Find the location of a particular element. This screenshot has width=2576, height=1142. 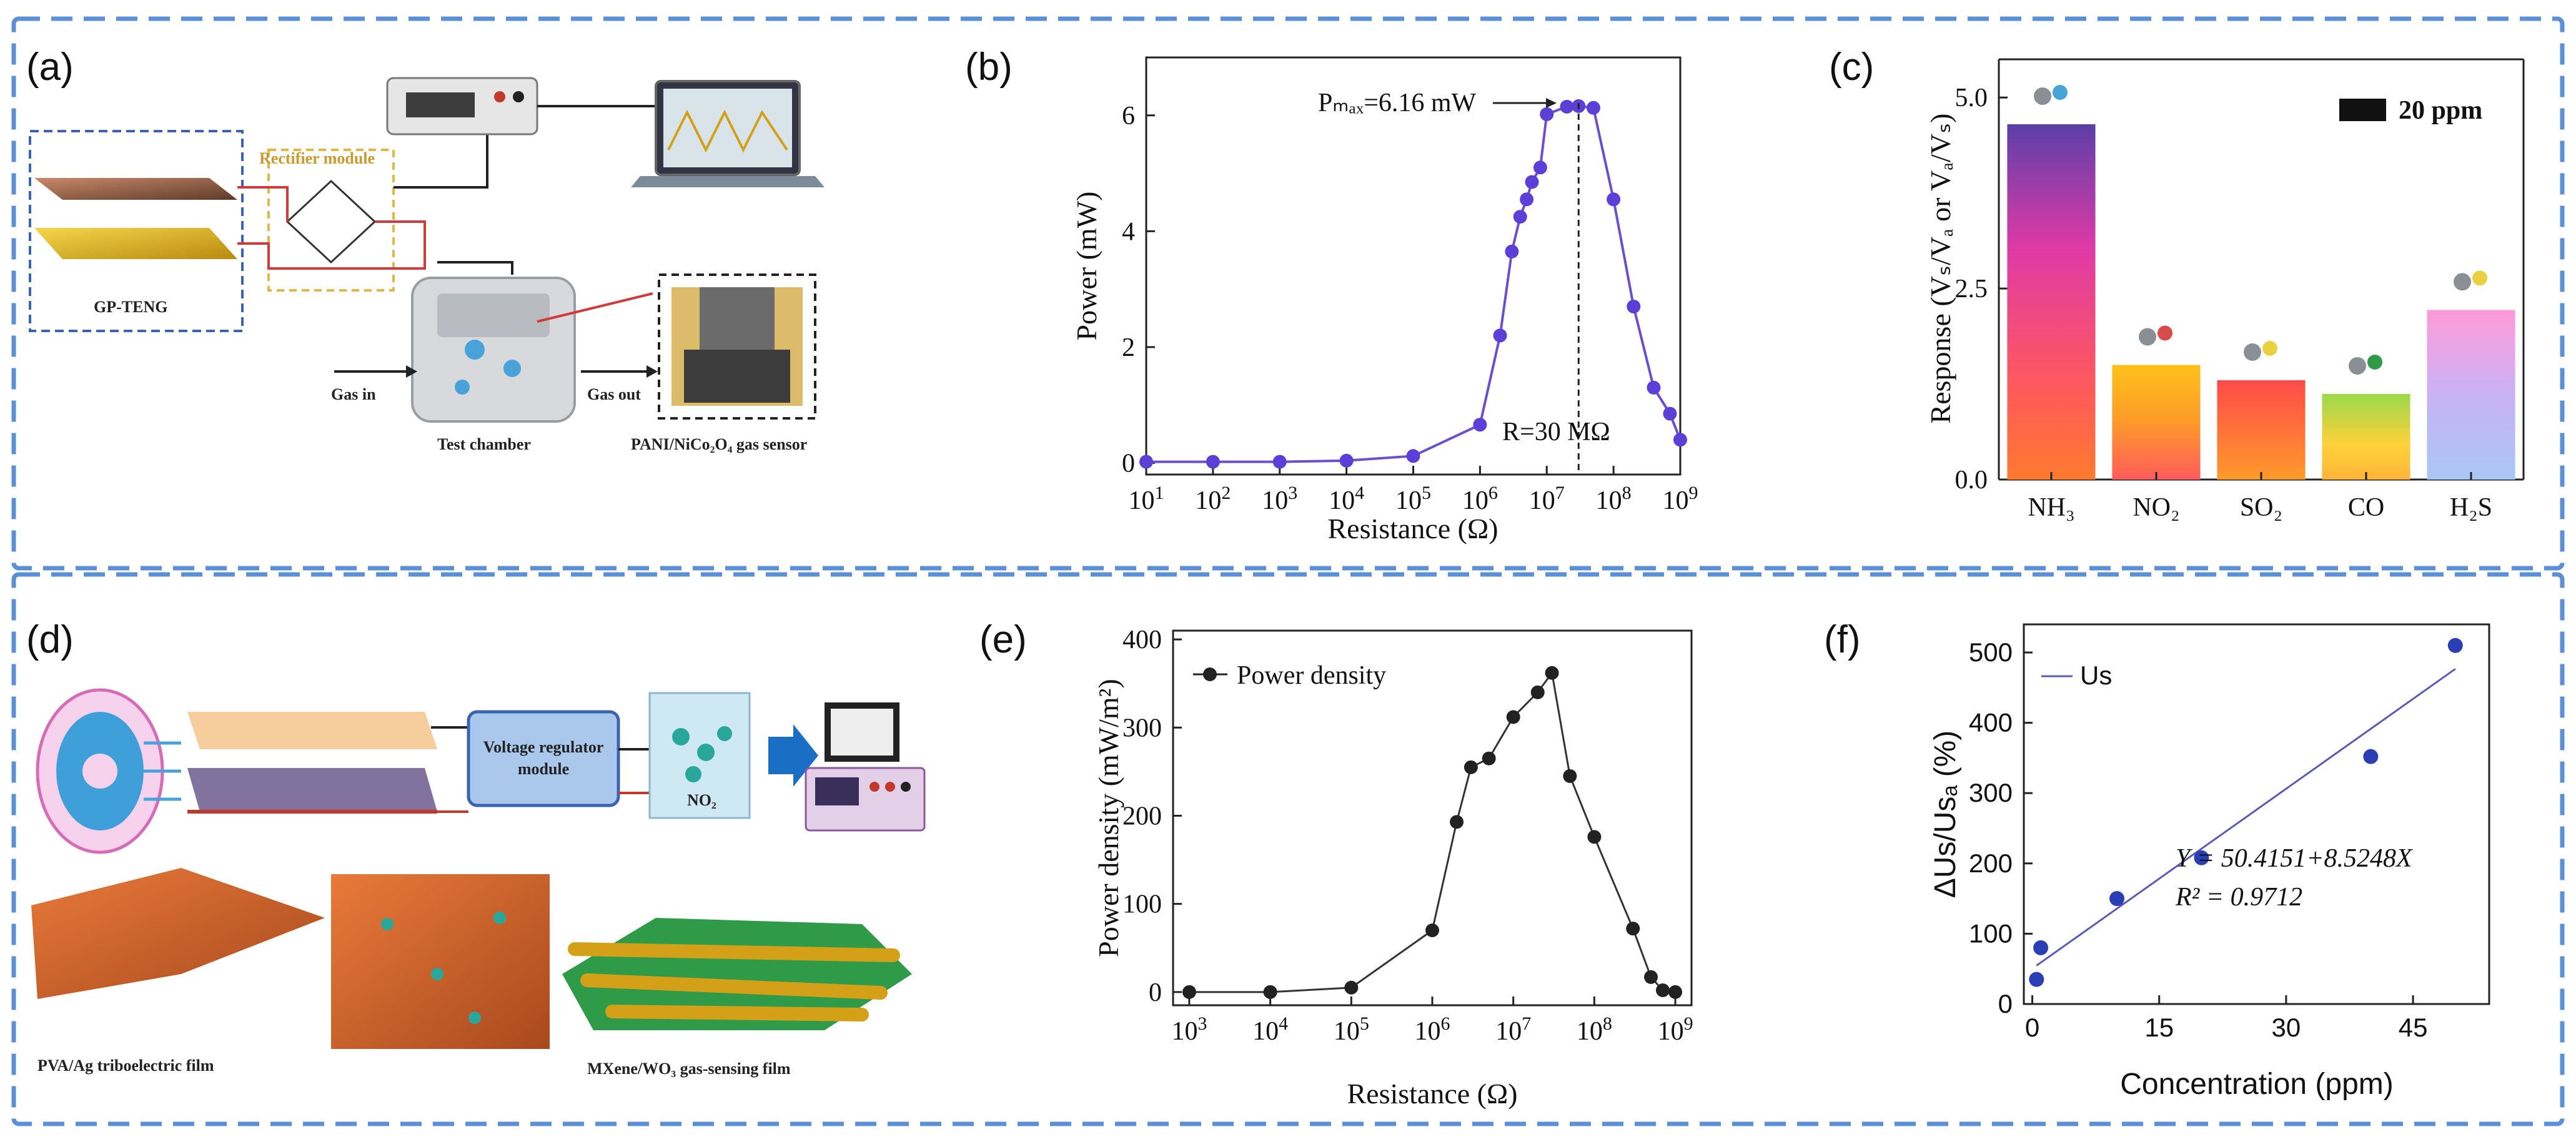

c-legend-label: 20 ppm is located at coordinates (2440, 110).